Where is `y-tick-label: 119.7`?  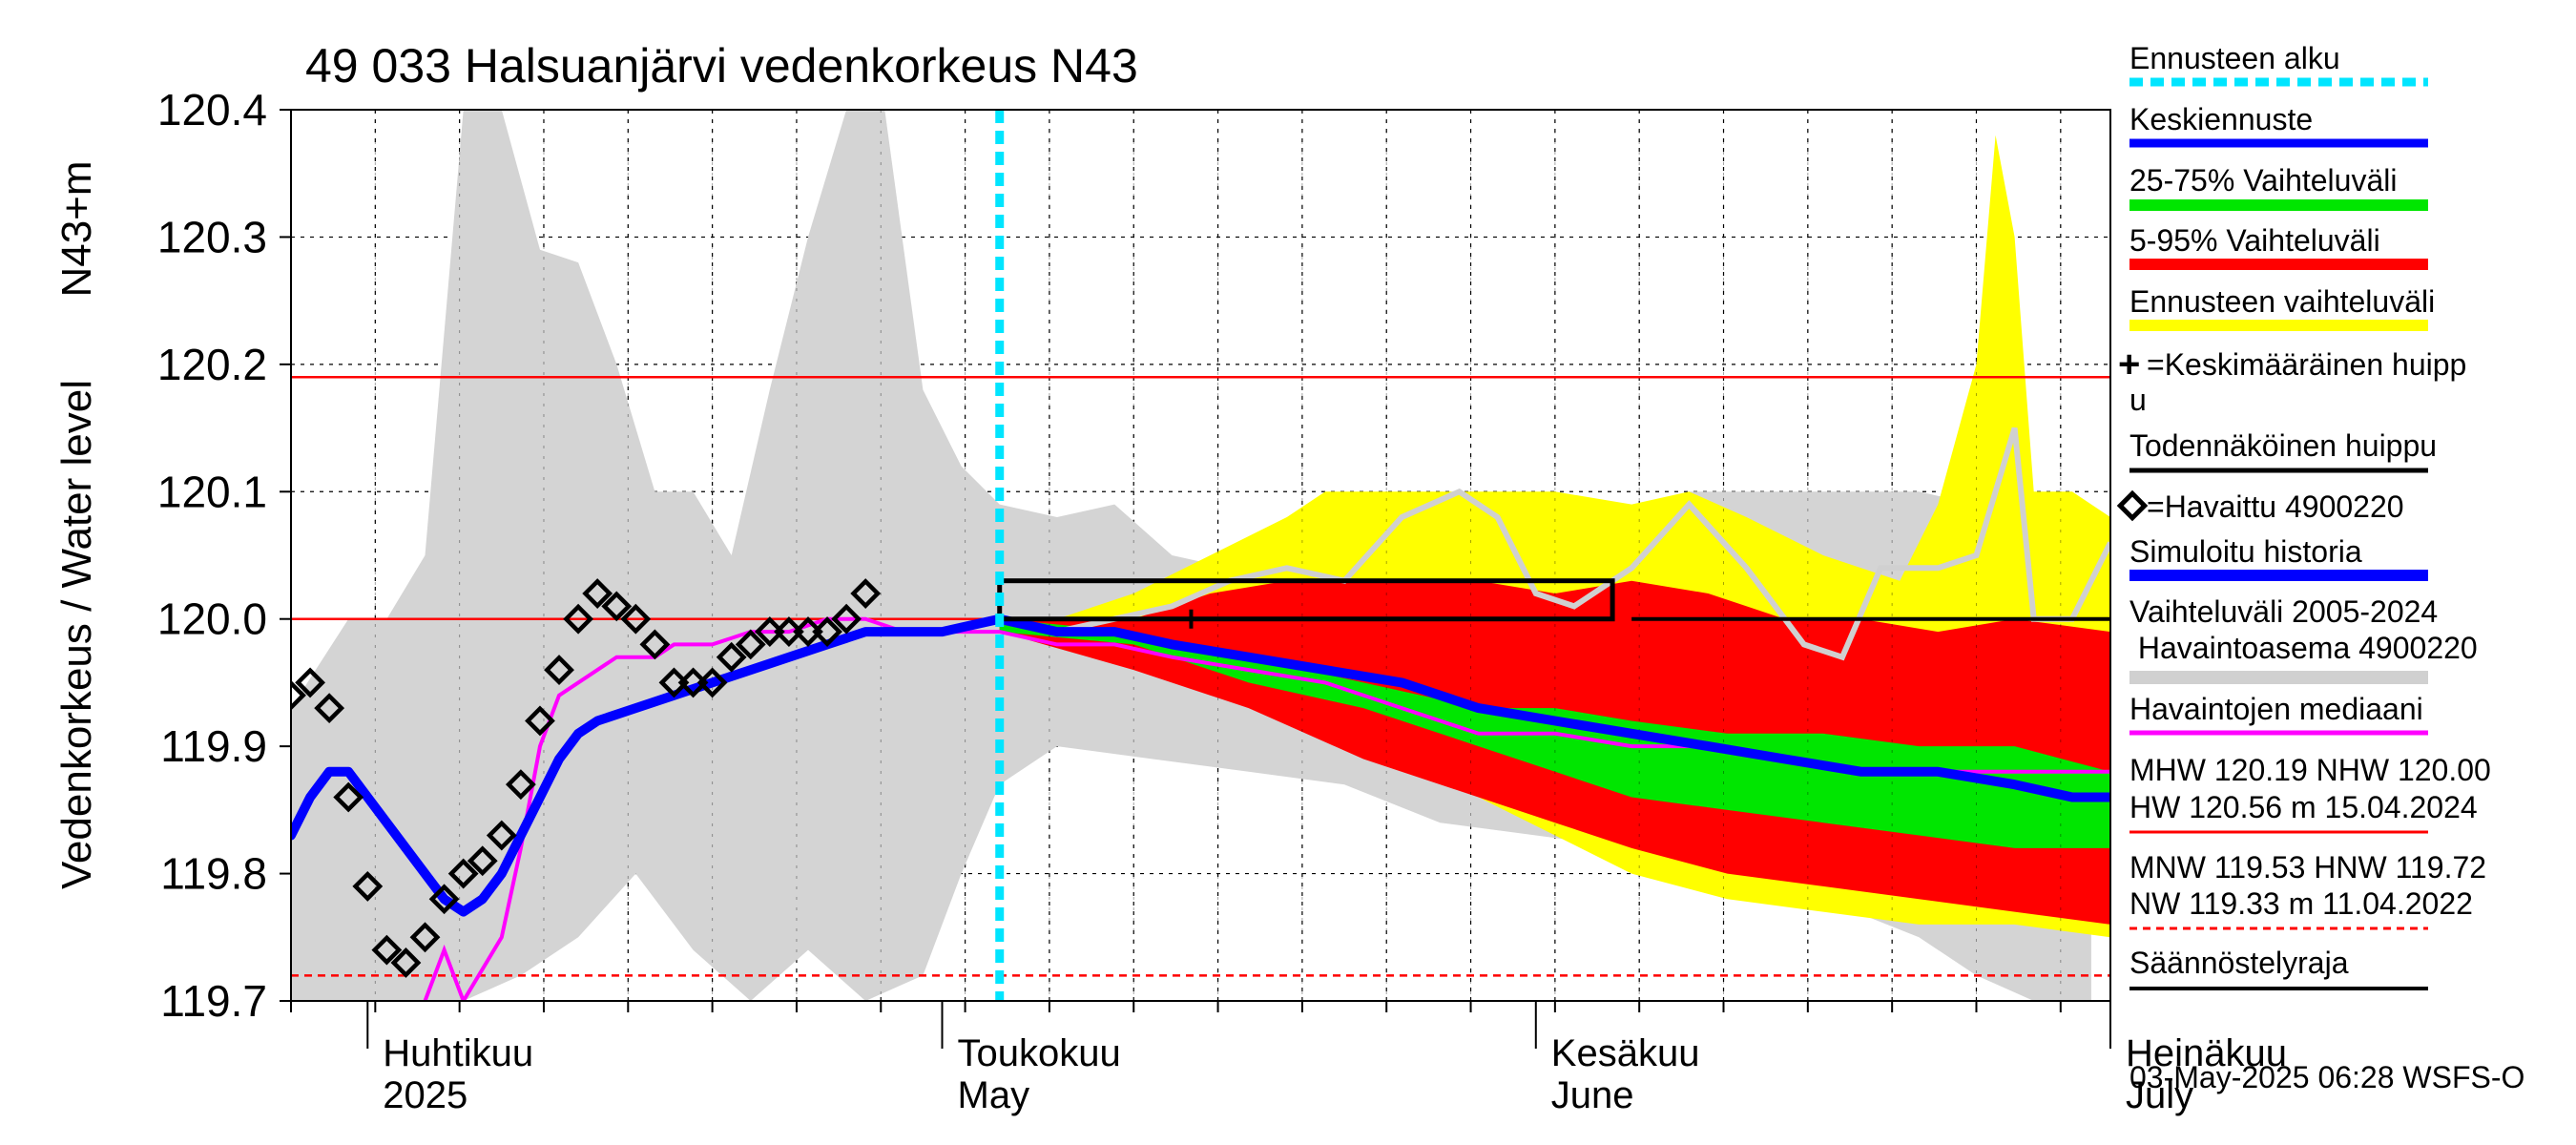
y-tick-label: 119.7 is located at coordinates (213, 1001).